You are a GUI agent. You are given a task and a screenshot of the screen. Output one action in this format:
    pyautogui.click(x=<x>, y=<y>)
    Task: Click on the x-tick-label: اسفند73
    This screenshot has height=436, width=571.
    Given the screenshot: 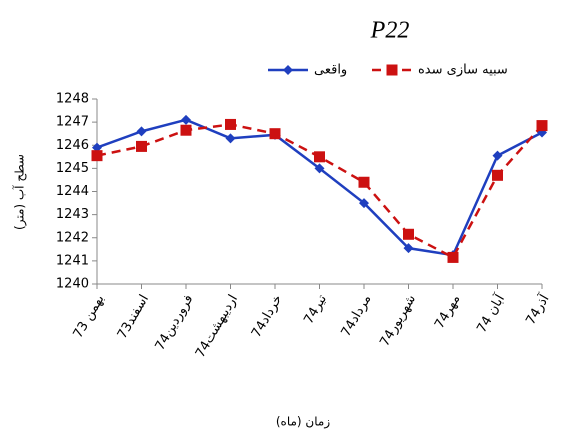 What is the action you would take?
    pyautogui.click(x=133, y=316)
    